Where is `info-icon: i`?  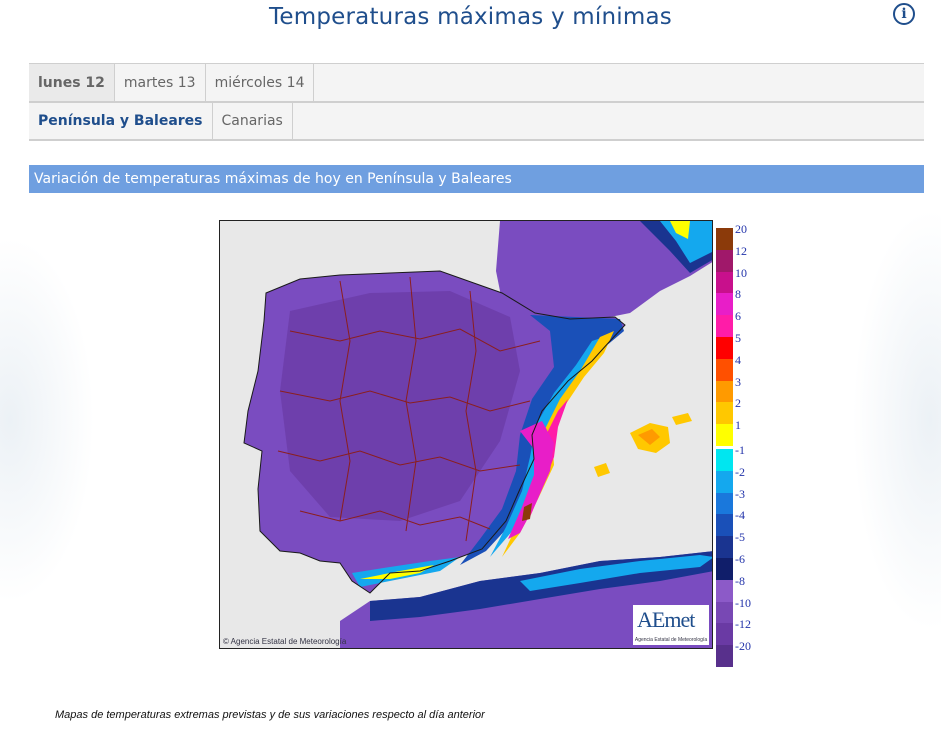 info-icon: i is located at coordinates (904, 14).